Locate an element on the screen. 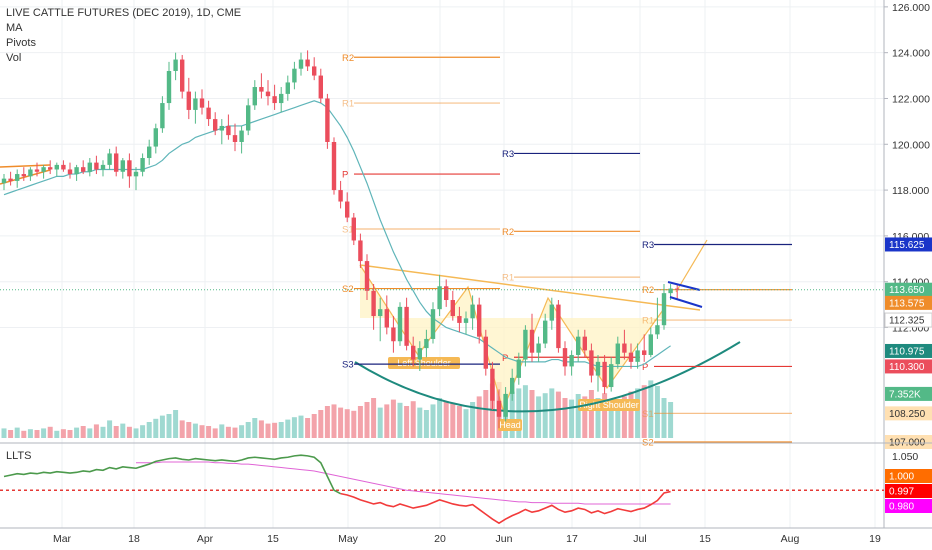 This screenshot has height=550, width=932. rounding-bottom-arc is located at coordinates (547, 377).